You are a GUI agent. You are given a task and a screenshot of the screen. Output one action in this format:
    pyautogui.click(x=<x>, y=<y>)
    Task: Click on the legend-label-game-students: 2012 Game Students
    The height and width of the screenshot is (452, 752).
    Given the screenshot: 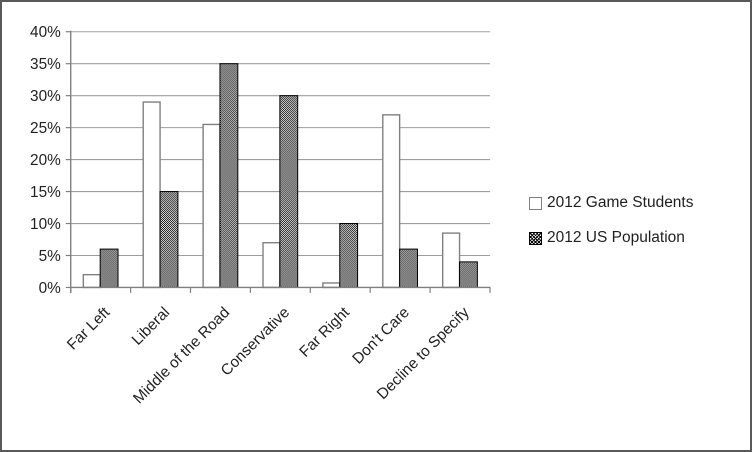 What is the action you would take?
    pyautogui.click(x=620, y=202)
    